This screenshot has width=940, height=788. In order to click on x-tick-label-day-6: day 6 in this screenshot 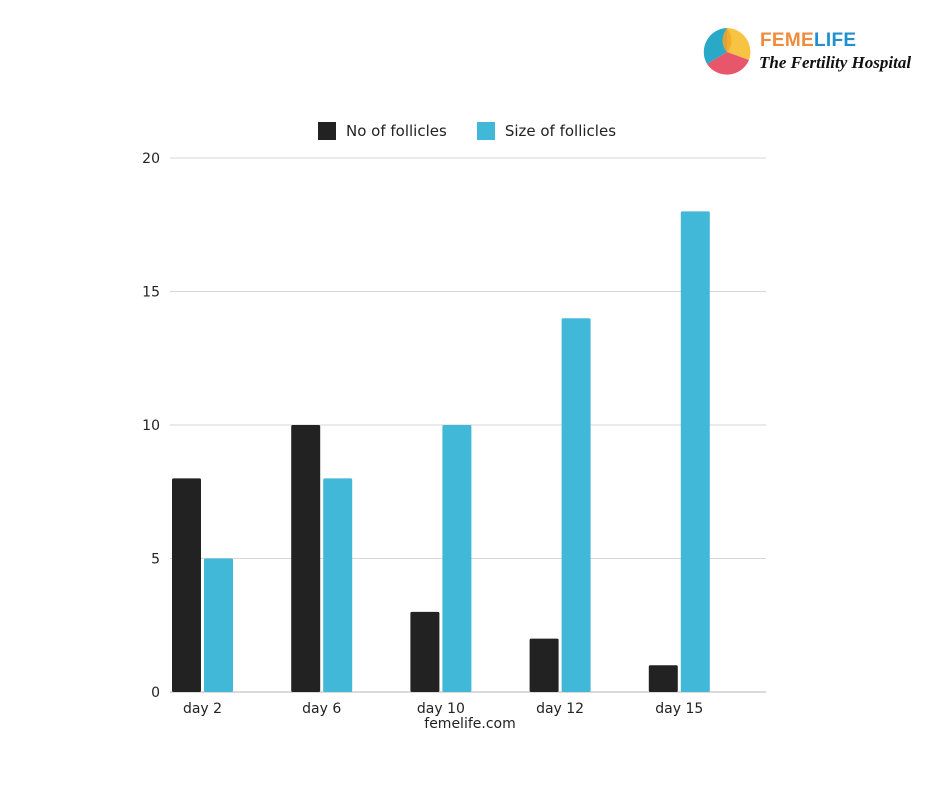, I will do `click(321, 709)`.